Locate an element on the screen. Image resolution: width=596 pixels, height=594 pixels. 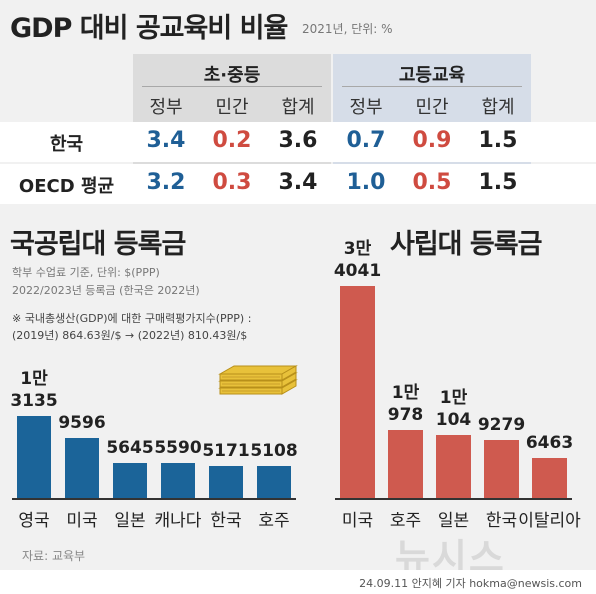
bar-value-label: 1만 978 is located at coordinates (405, 404).